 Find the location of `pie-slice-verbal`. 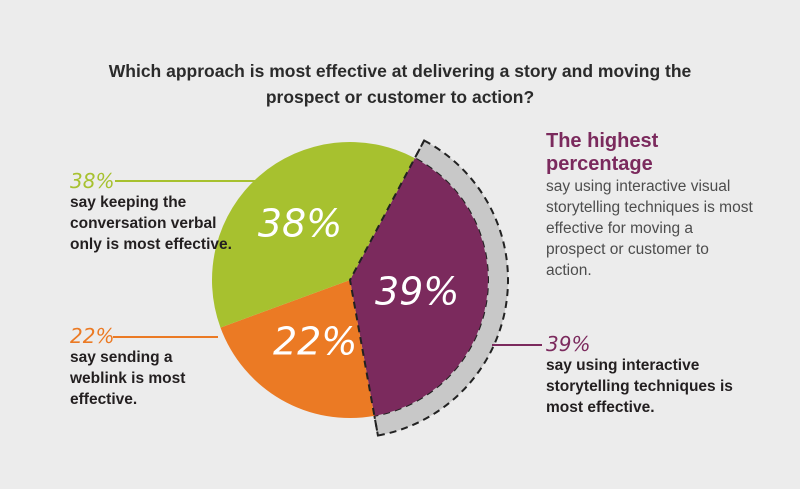

pie-slice-verbal is located at coordinates (313, 234).